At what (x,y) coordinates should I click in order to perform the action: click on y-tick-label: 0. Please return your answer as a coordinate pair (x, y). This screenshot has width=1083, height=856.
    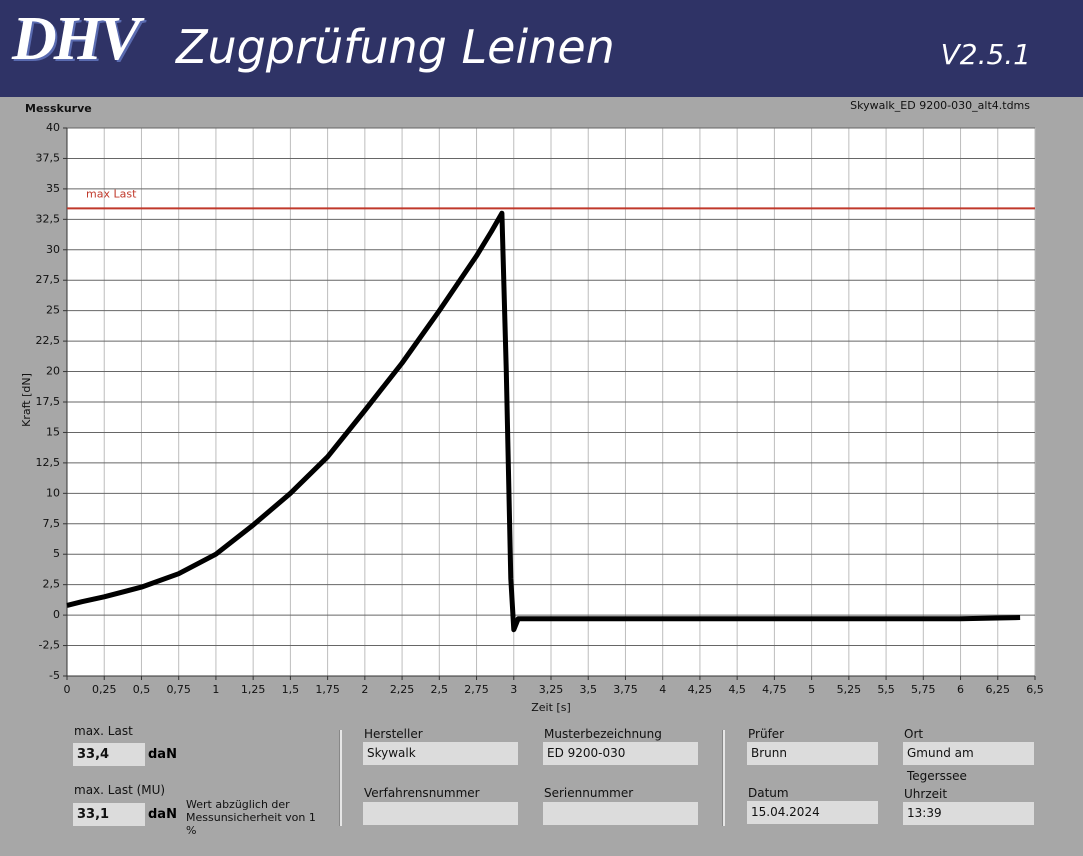
    Looking at the image, I should click on (56, 614).